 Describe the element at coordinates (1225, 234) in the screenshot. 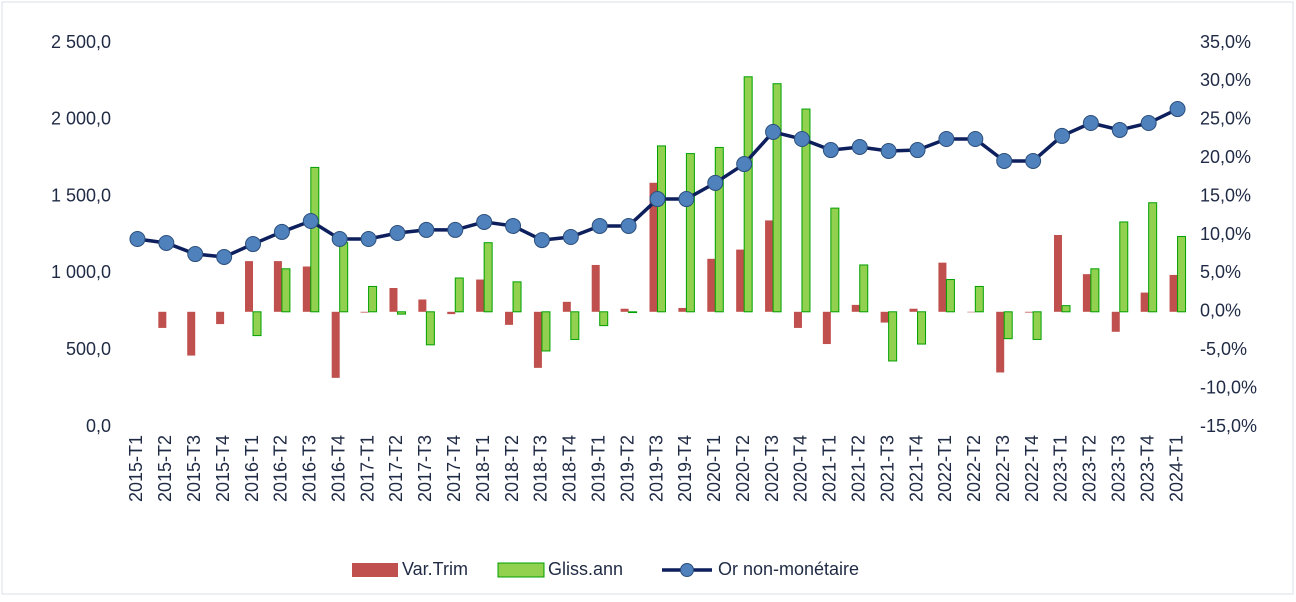

I see `y2-tick-label: 10,0%` at that location.